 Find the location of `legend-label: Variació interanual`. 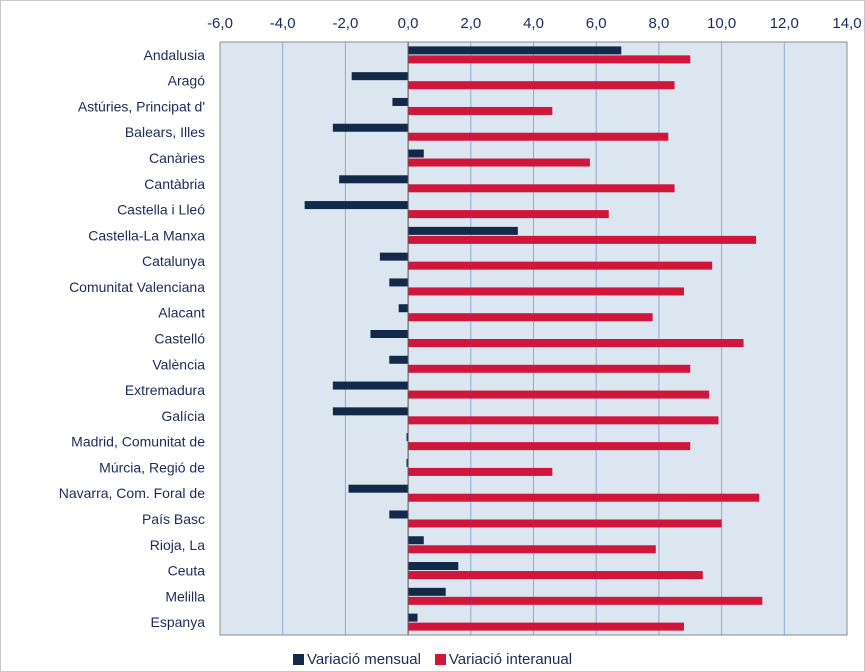

legend-label: Variació interanual is located at coordinates (510, 659).